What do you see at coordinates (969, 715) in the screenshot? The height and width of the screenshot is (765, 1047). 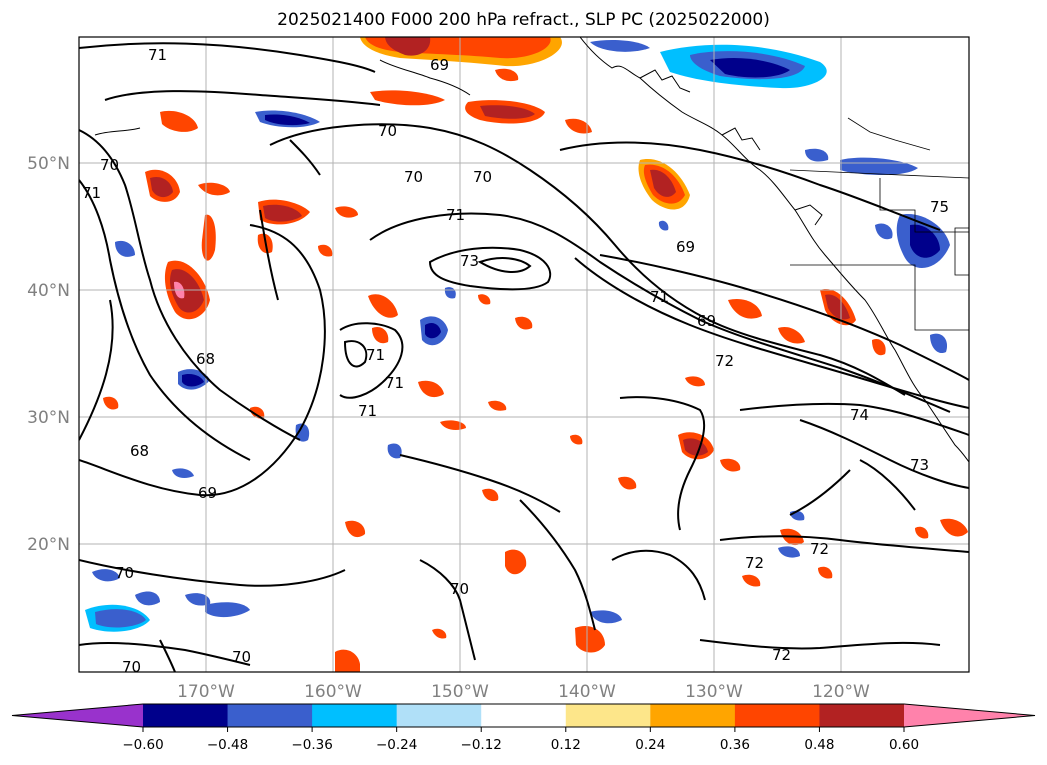 I see `colorbar-extend-max` at bounding box center [969, 715].